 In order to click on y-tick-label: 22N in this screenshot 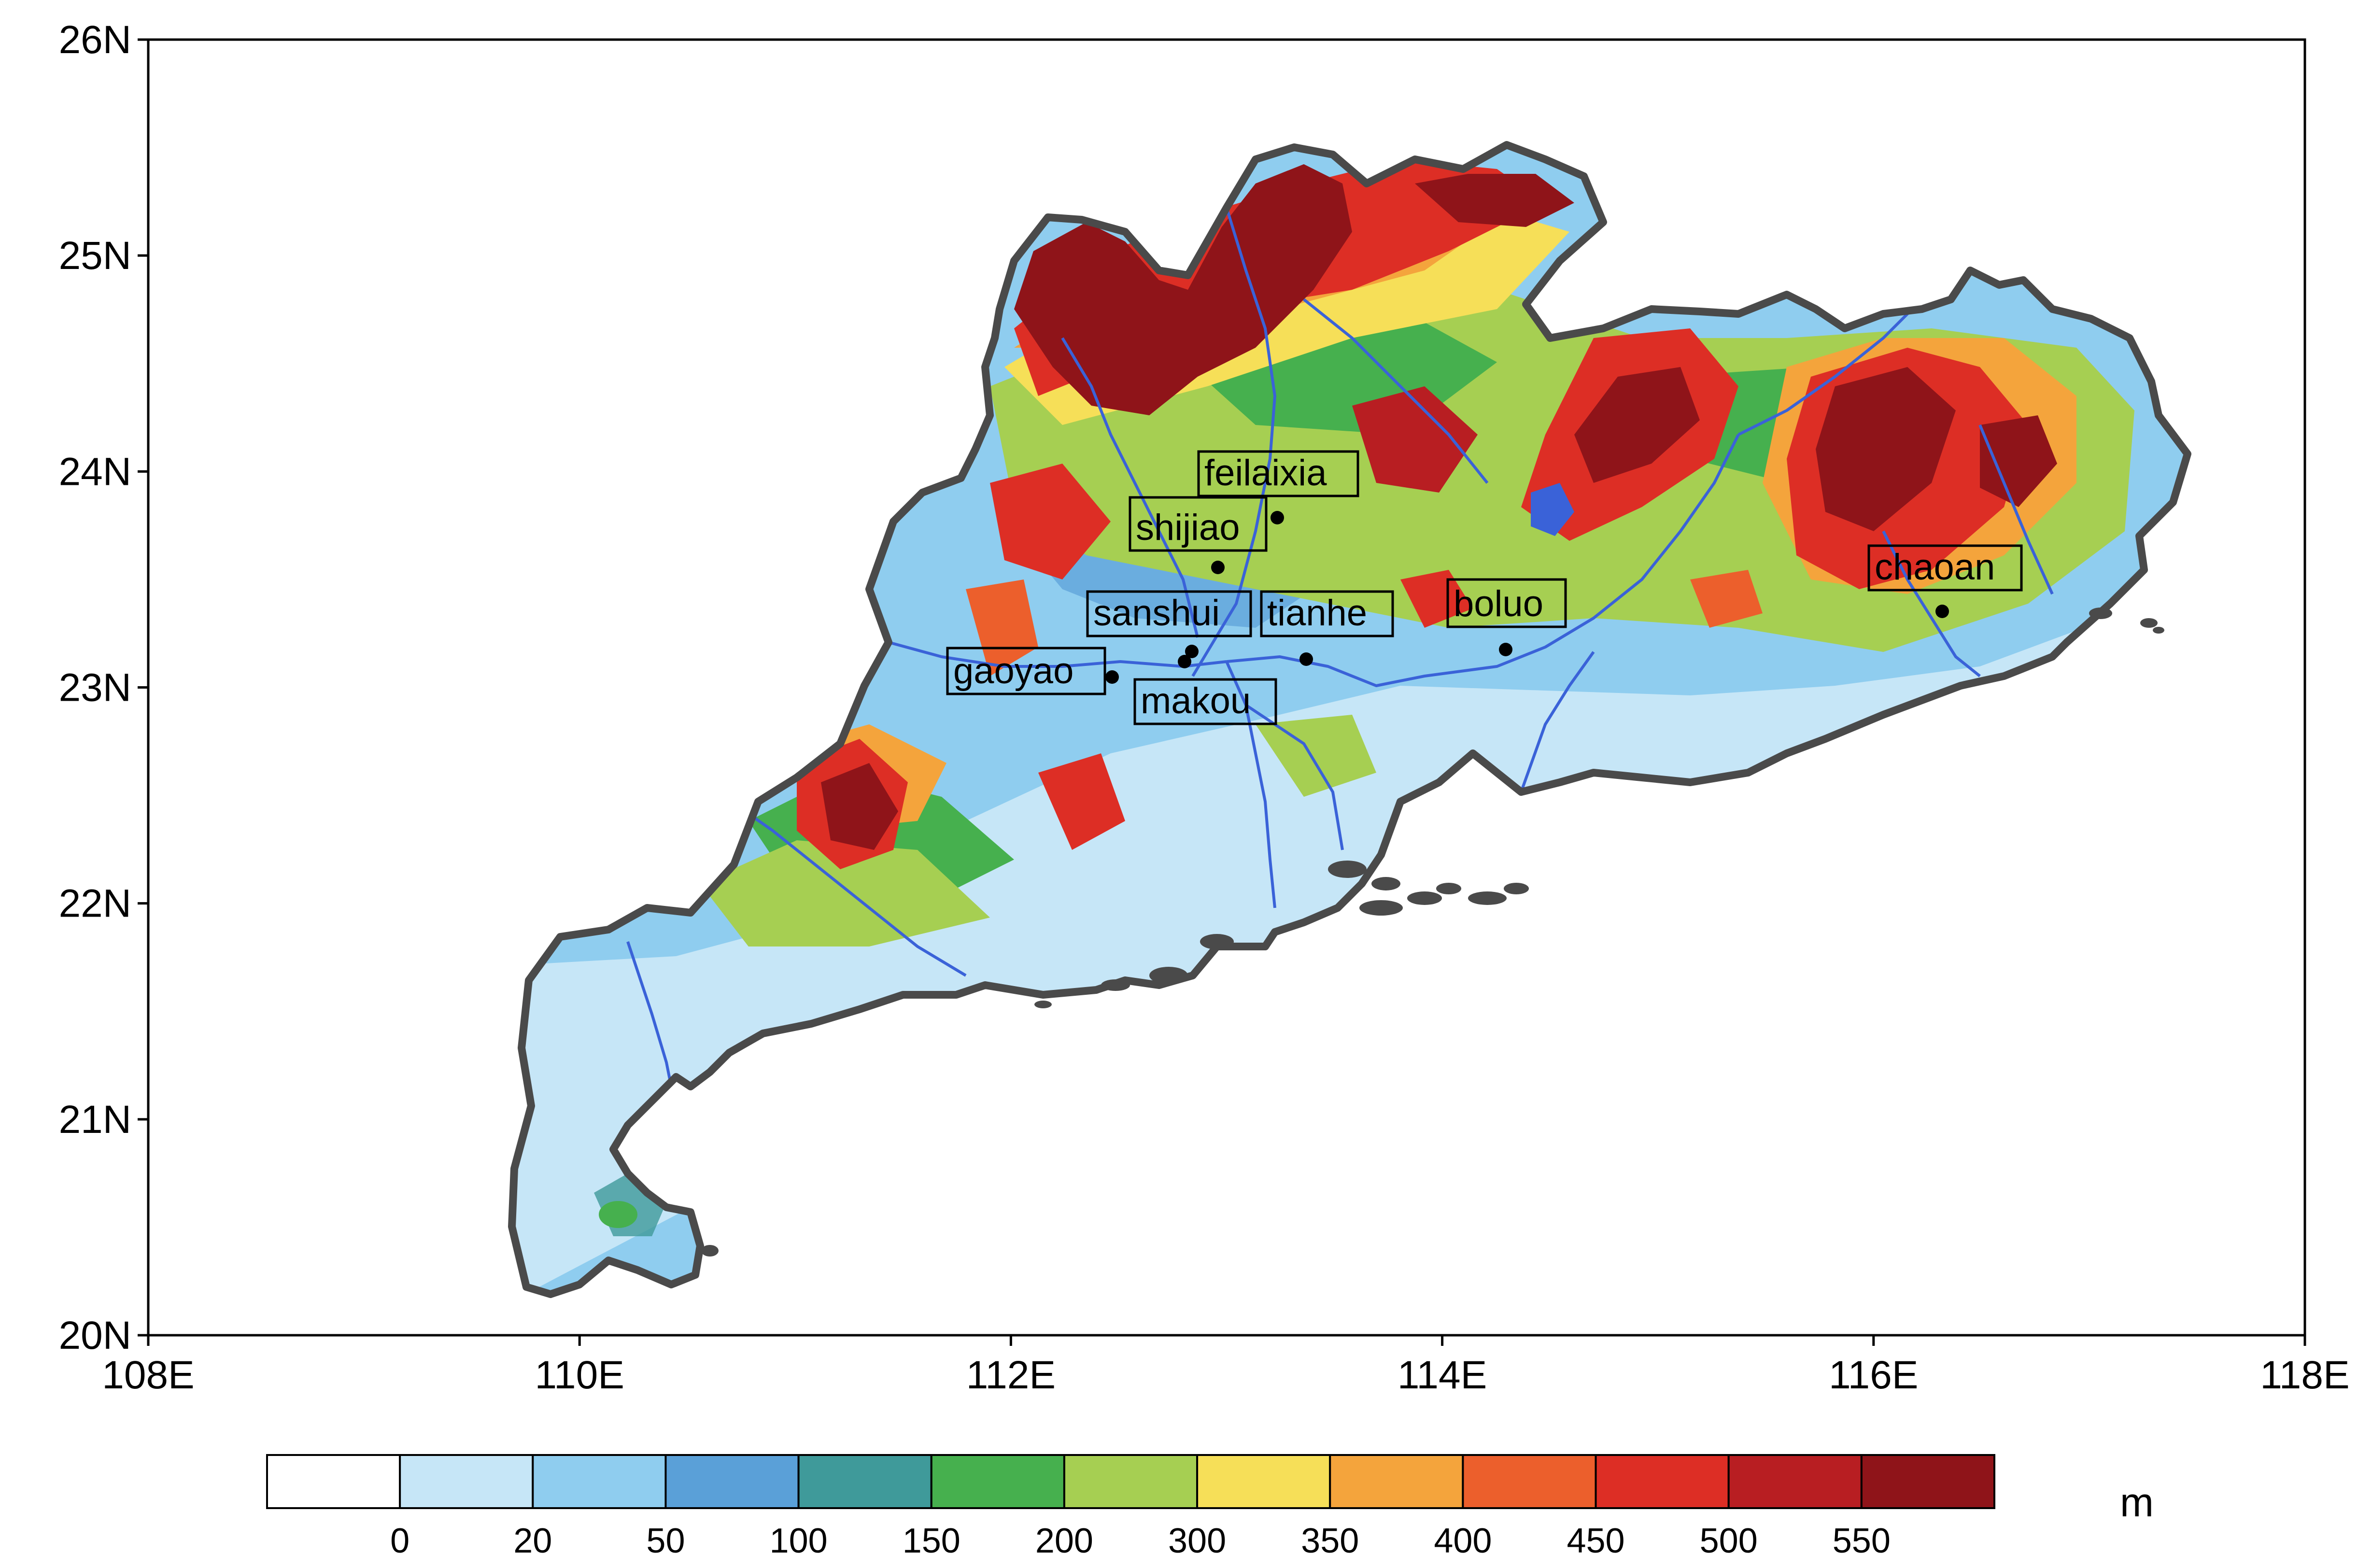, I will do `click(95, 904)`.